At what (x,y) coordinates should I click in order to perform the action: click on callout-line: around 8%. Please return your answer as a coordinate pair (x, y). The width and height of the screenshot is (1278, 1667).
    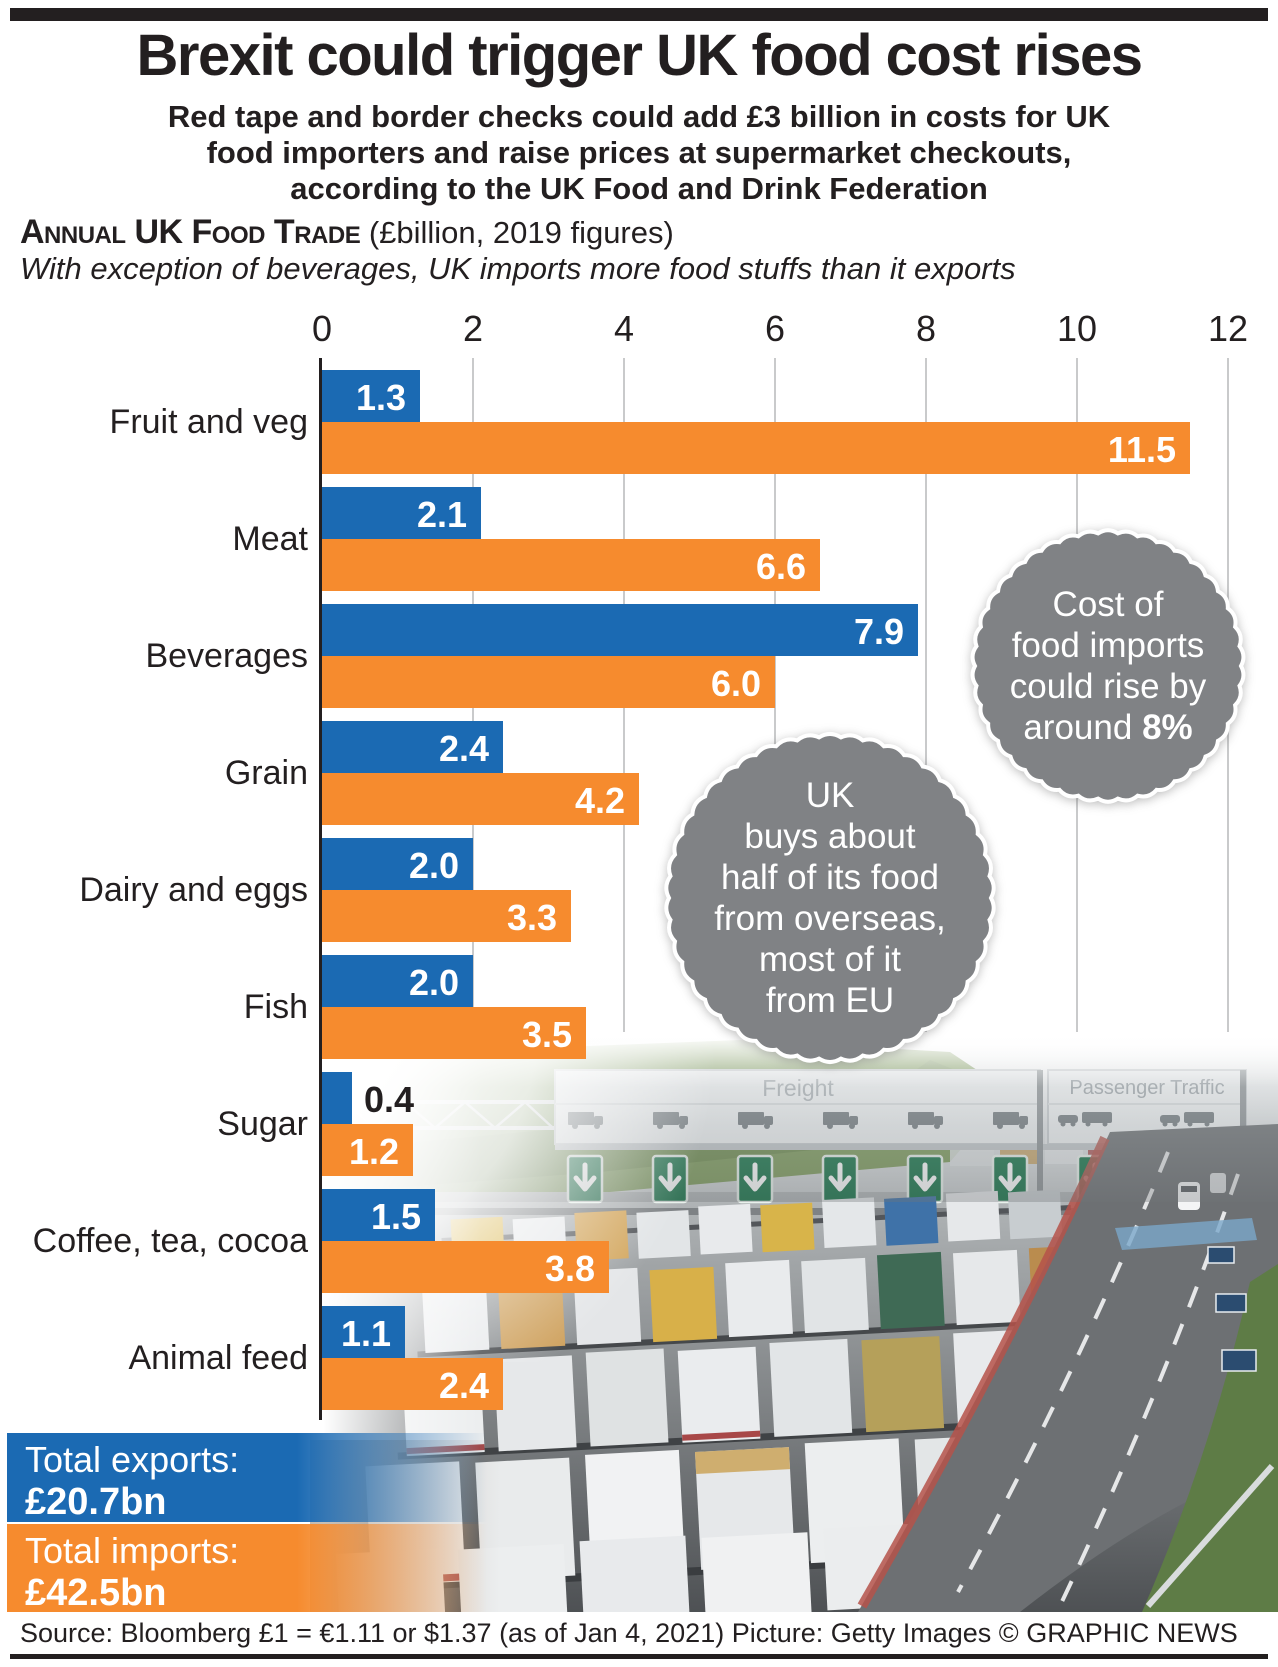
    Looking at the image, I should click on (1108, 727).